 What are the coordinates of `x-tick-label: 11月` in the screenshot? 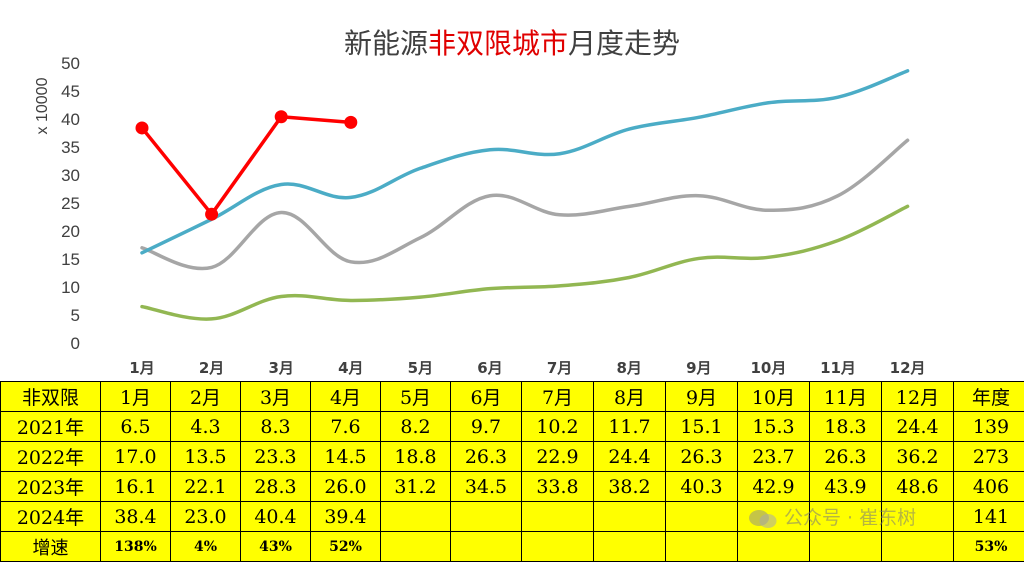 It's located at (838, 368).